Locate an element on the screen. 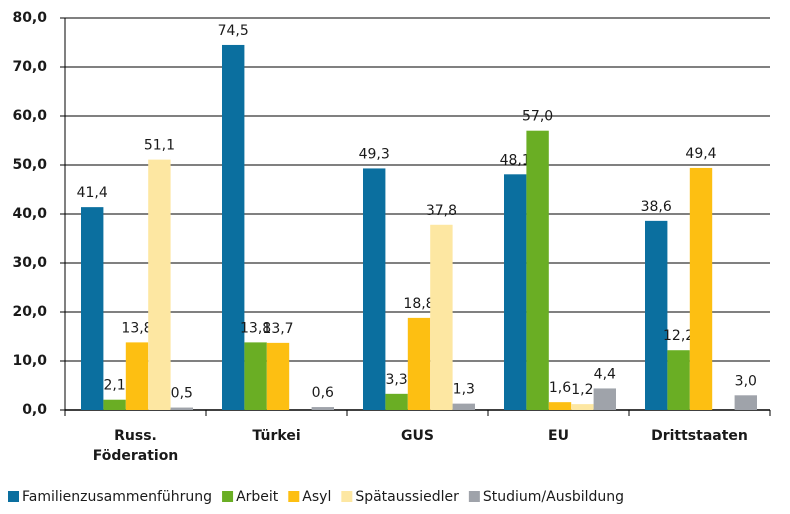 This screenshot has height=514, width=790. data-label: 41,4 is located at coordinates (92, 193).